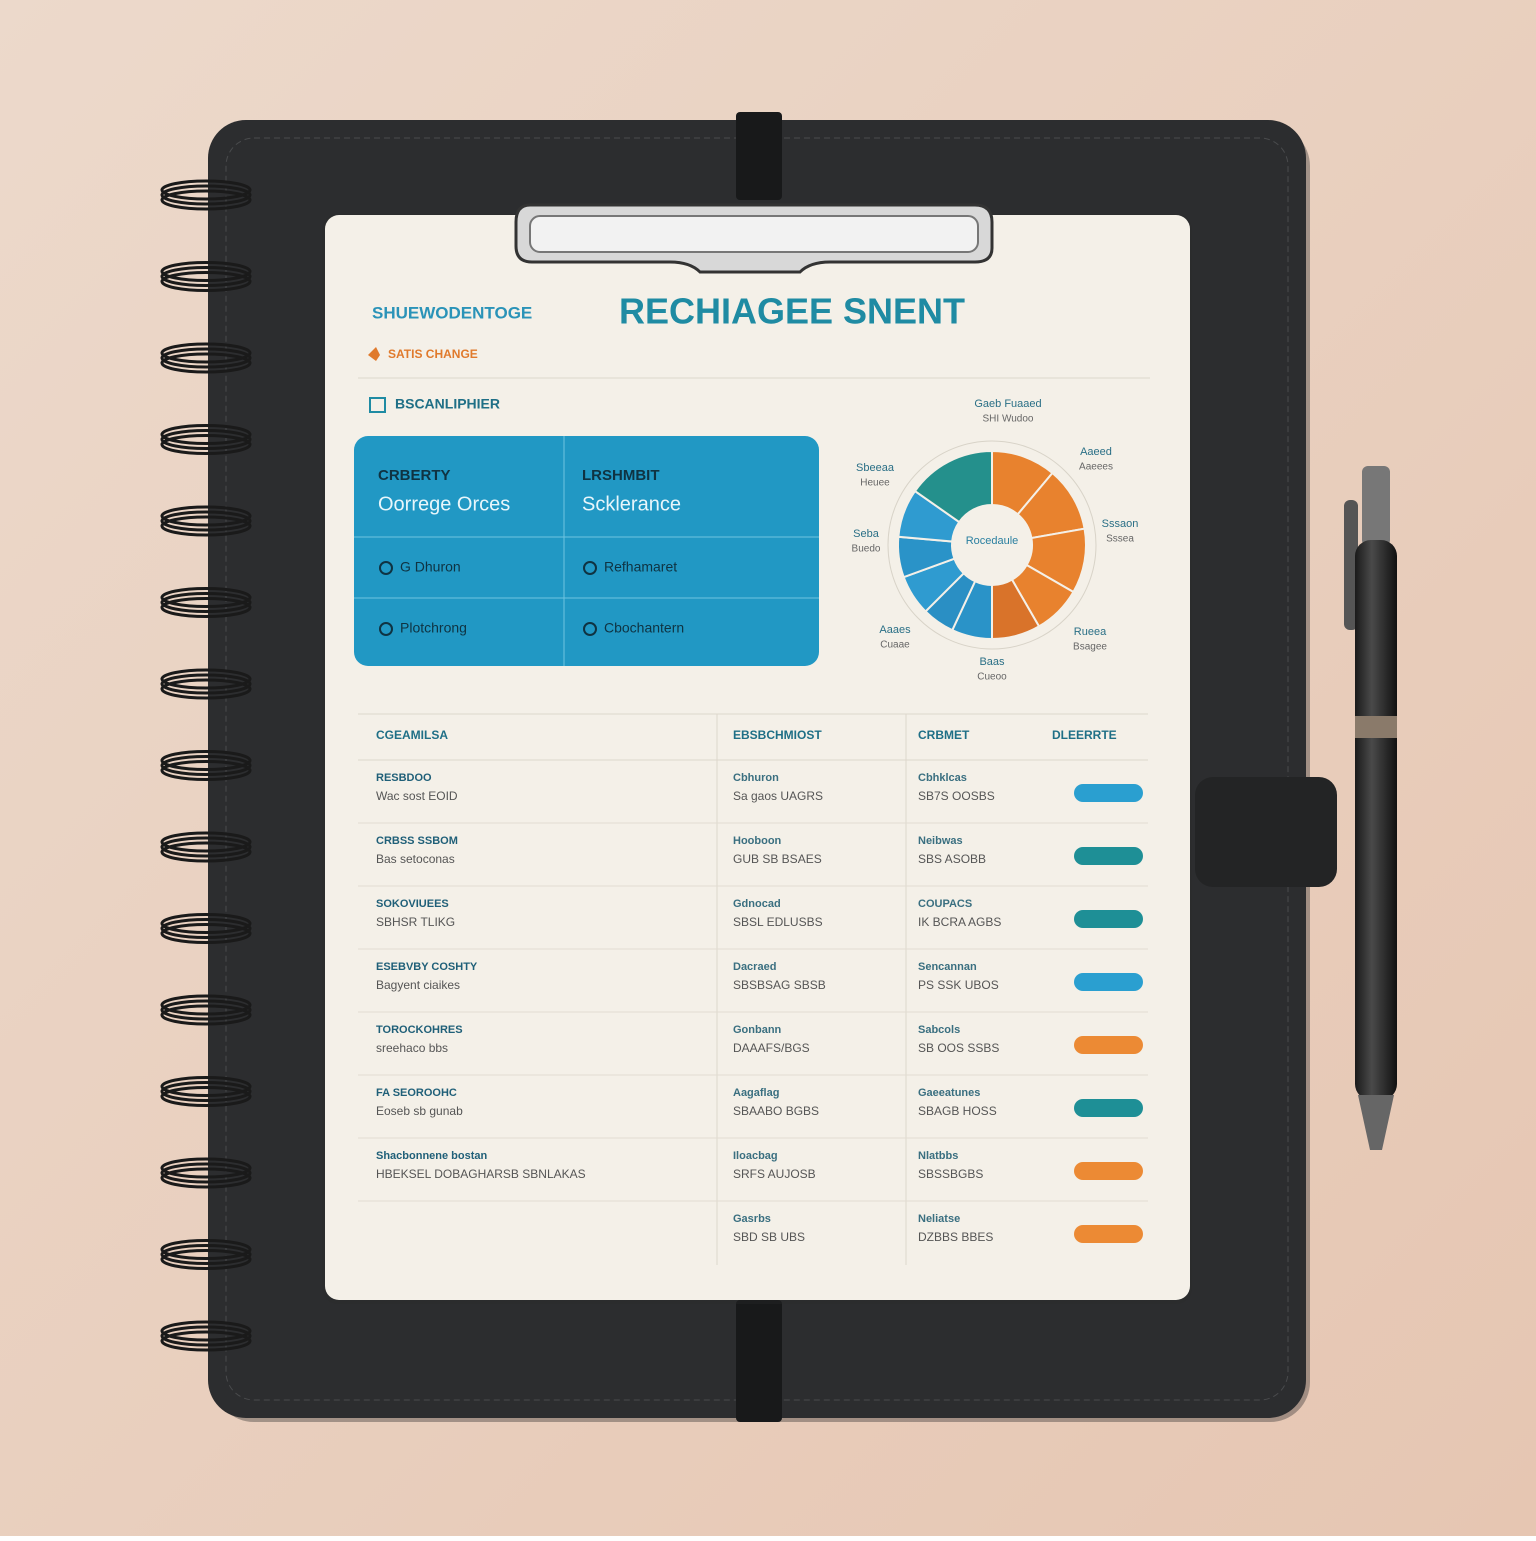  I want to click on strap-top, so click(759, 156).